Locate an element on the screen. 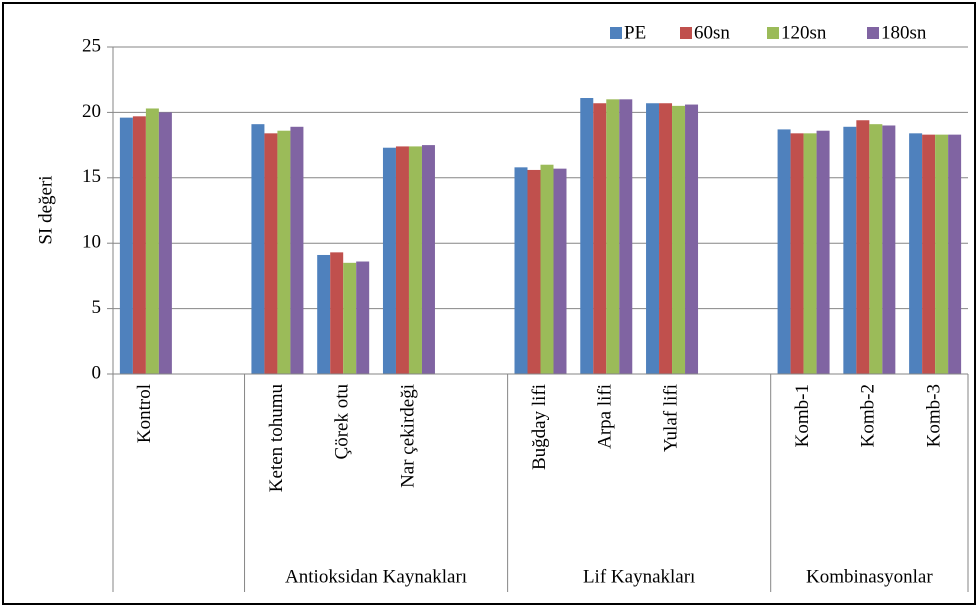 The height and width of the screenshot is (608, 979). legend-label: 180sn is located at coordinates (904, 32).